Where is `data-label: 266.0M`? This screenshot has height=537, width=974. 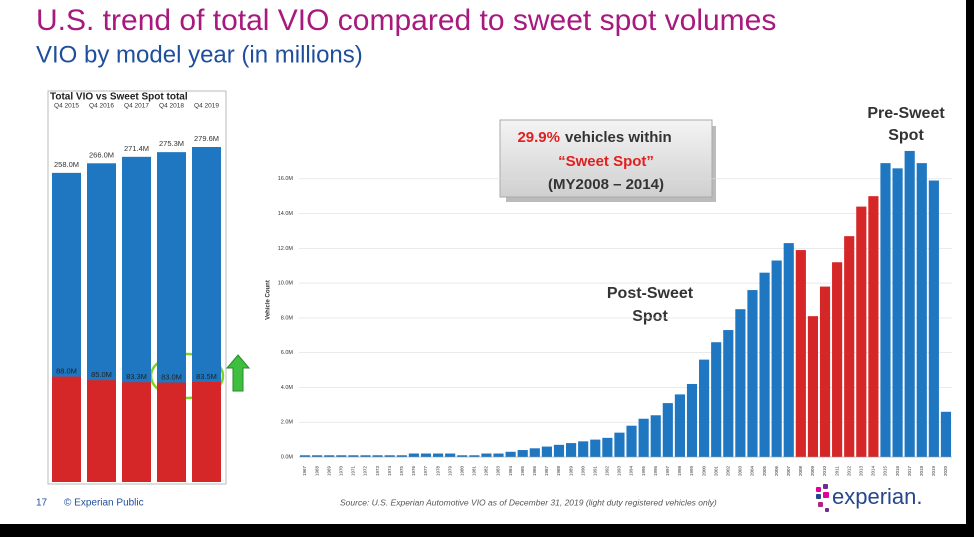 data-label: 266.0M is located at coordinates (101, 154).